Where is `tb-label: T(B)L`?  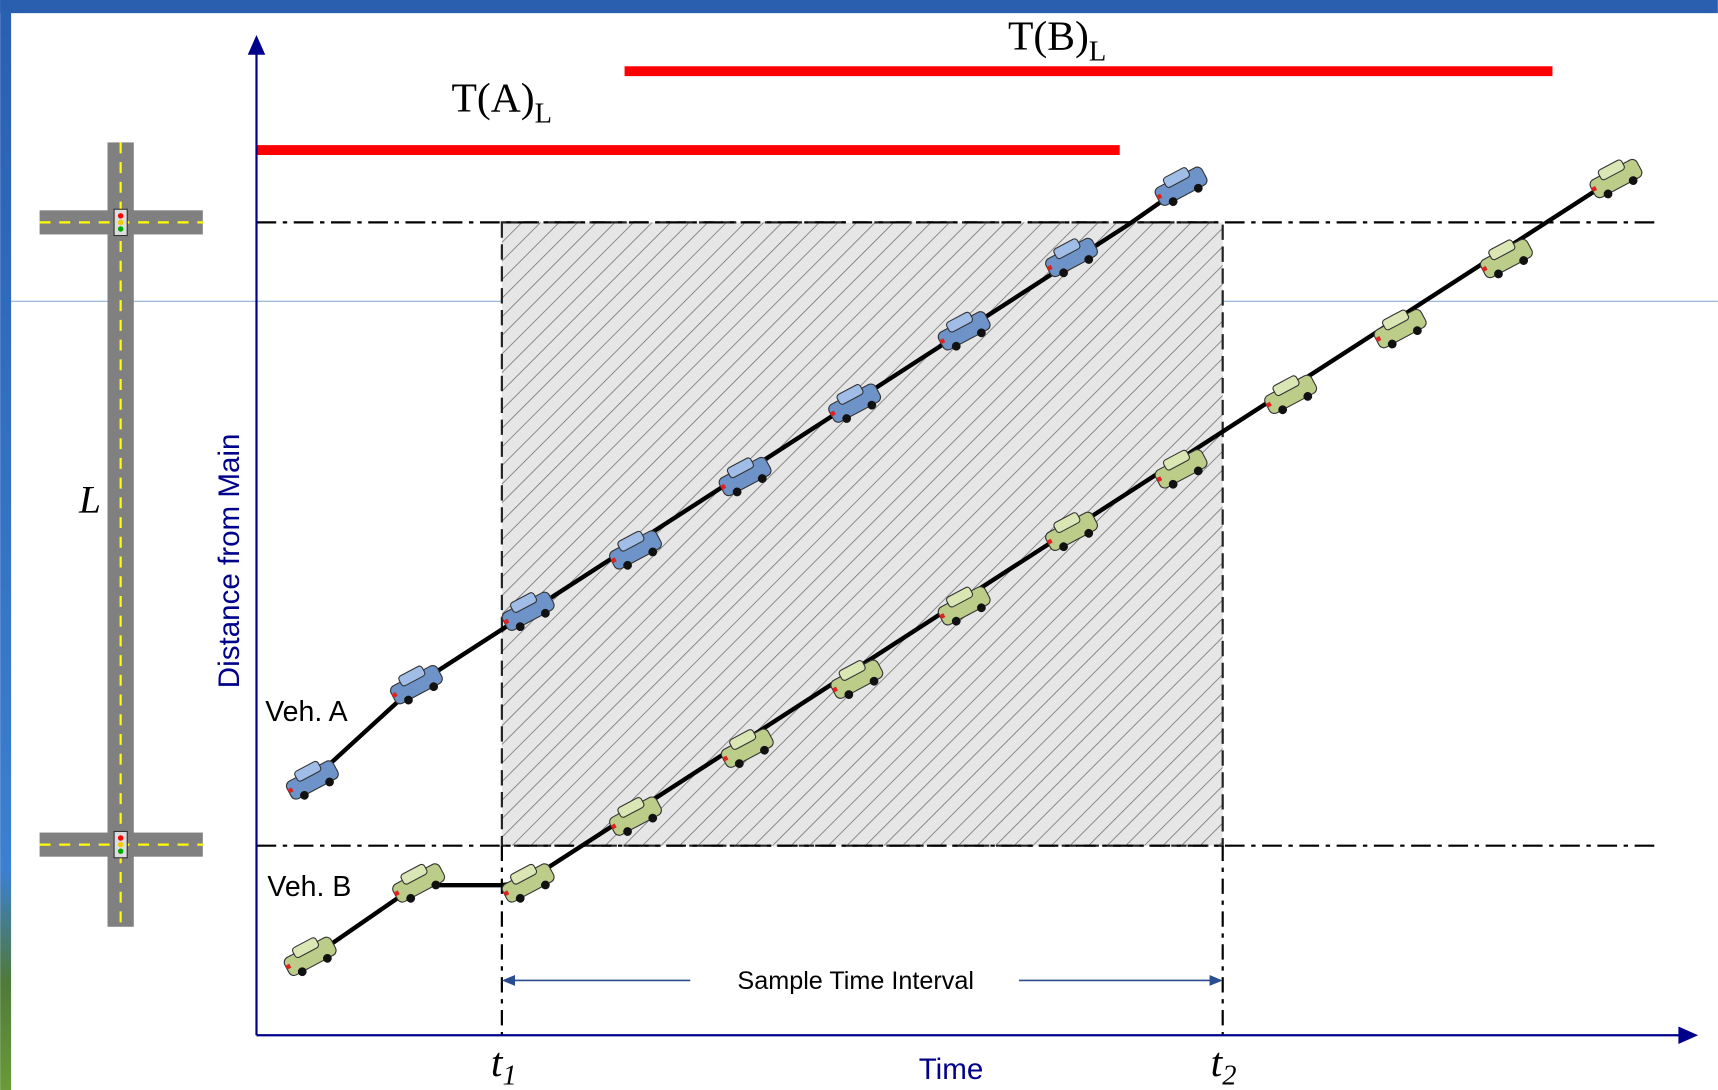
tb-label: T(B)L is located at coordinates (1057, 40).